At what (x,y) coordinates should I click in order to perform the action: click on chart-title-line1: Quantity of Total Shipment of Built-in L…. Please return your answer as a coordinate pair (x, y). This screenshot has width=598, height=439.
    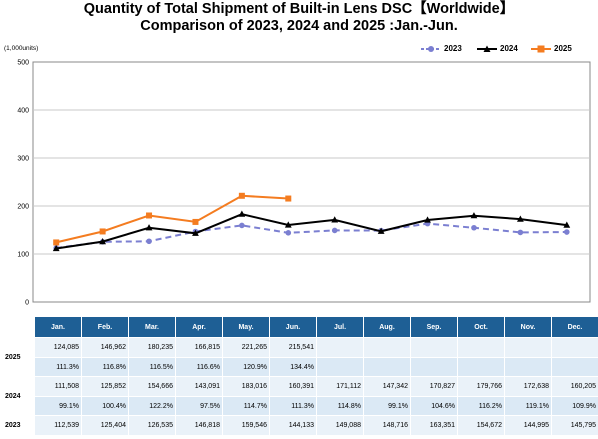
    Looking at the image, I should click on (299, 9).